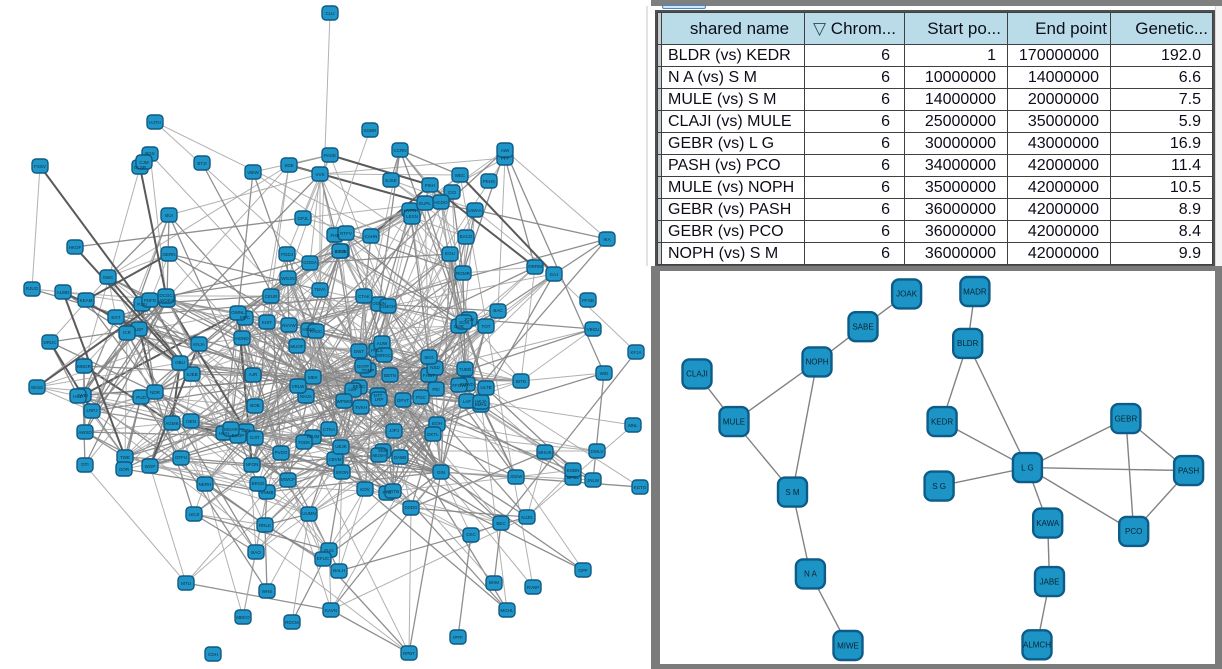 This screenshot has width=1222, height=669. Describe the element at coordinates (378, 455) in the screenshot. I see `svg-text: MUSH` at that location.